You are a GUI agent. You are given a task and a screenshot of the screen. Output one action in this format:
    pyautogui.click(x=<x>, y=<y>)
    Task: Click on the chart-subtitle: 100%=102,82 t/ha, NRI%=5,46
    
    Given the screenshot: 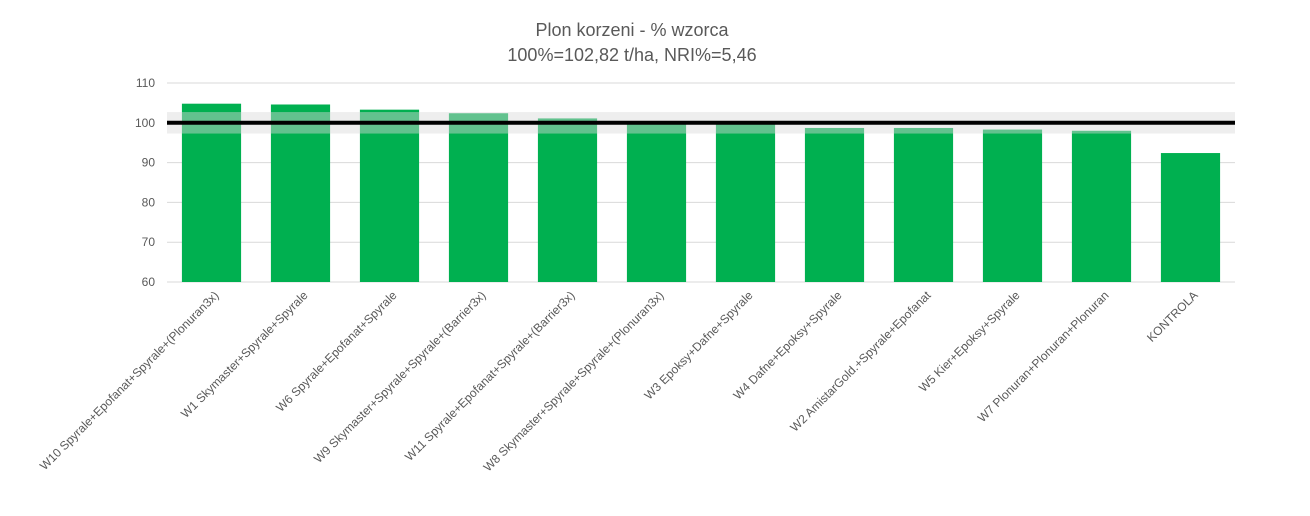 What is the action you would take?
    pyautogui.click(x=631, y=55)
    